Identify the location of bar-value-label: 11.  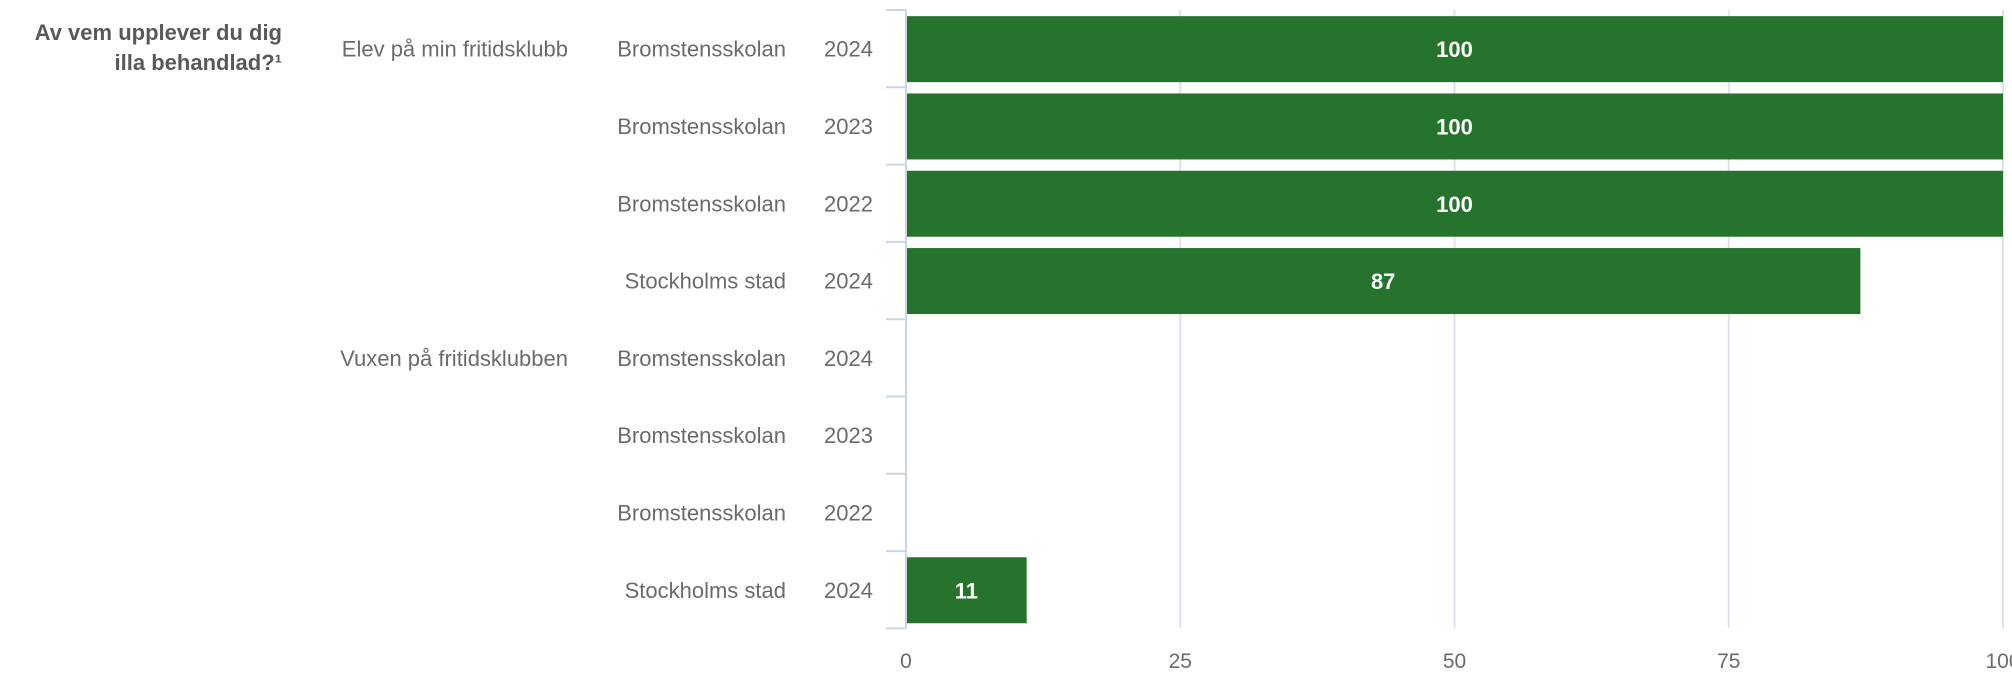
(966, 590).